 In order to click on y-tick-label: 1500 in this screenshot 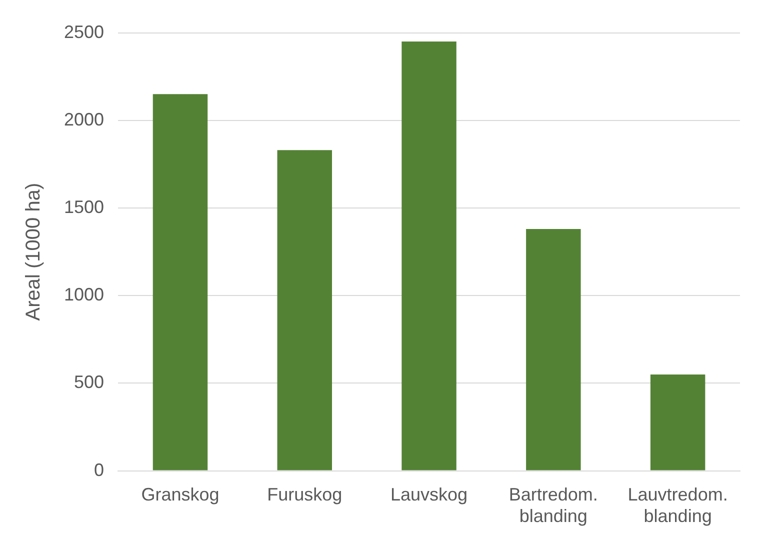, I will do `click(84, 206)`.